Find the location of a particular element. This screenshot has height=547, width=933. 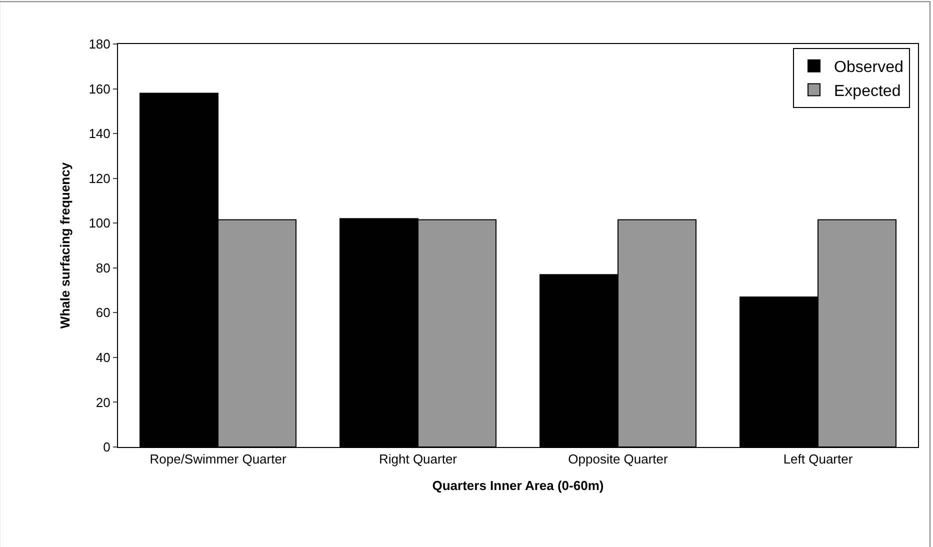

y-tick-label: 180 is located at coordinates (99, 44).